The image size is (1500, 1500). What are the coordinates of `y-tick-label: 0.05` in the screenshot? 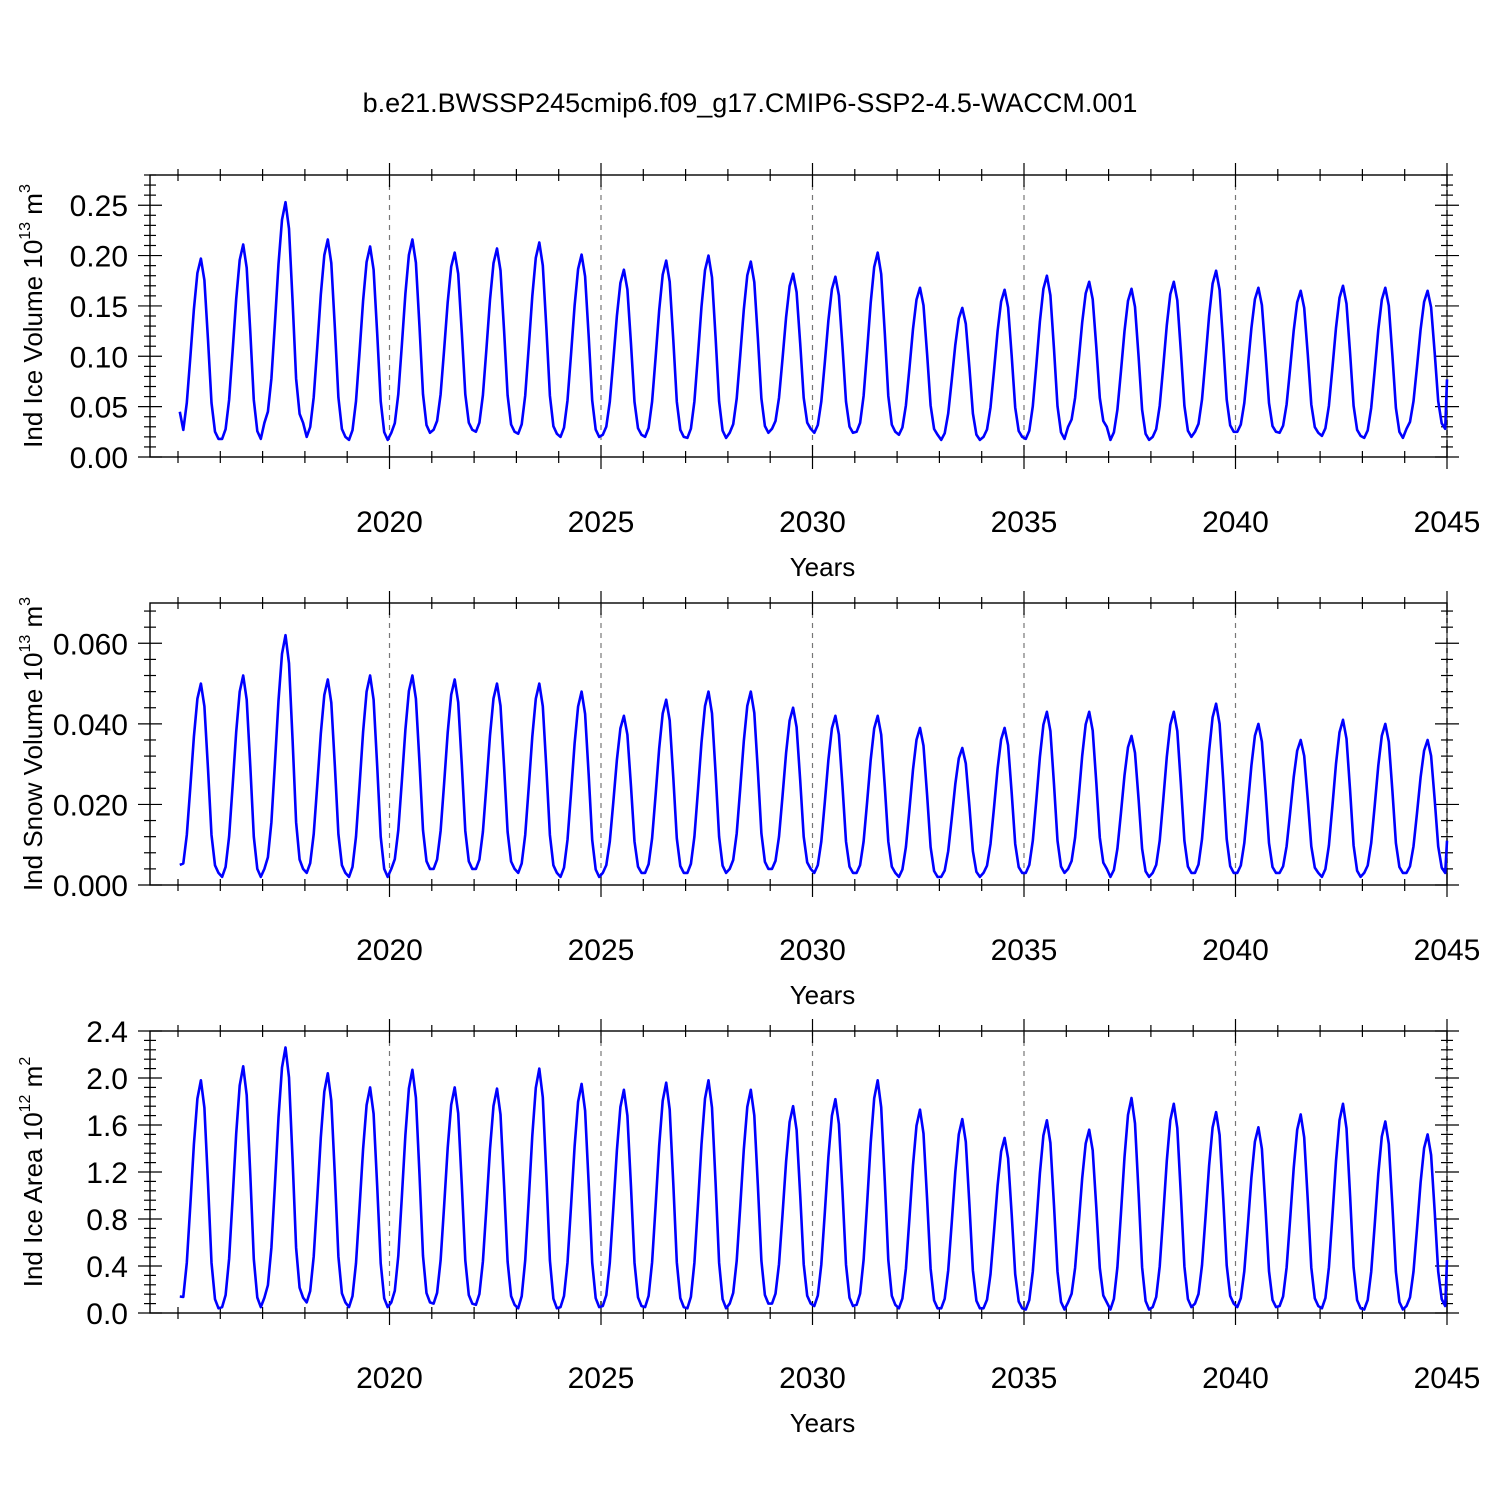 It's located at (99, 408).